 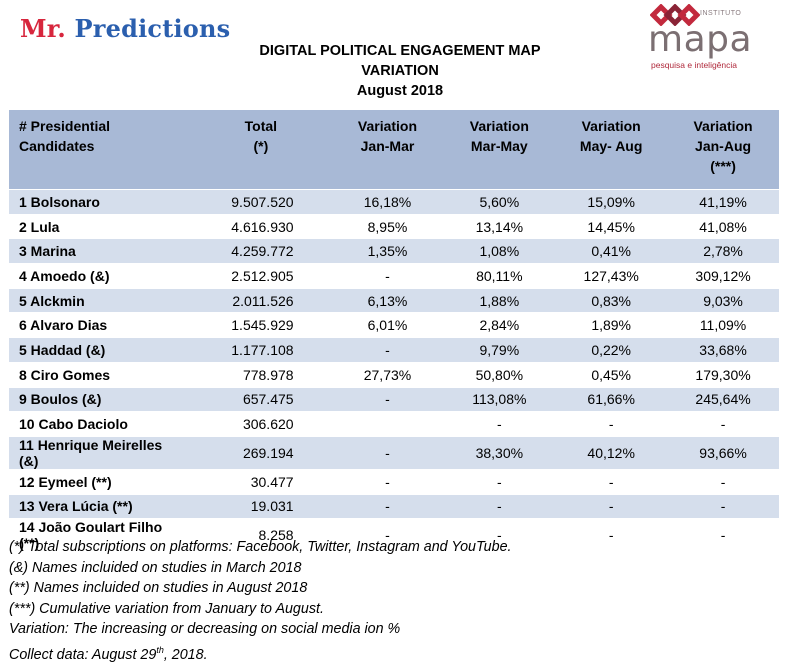 What do you see at coordinates (152, 28) in the screenshot?
I see `brand-part-2: Predictions` at bounding box center [152, 28].